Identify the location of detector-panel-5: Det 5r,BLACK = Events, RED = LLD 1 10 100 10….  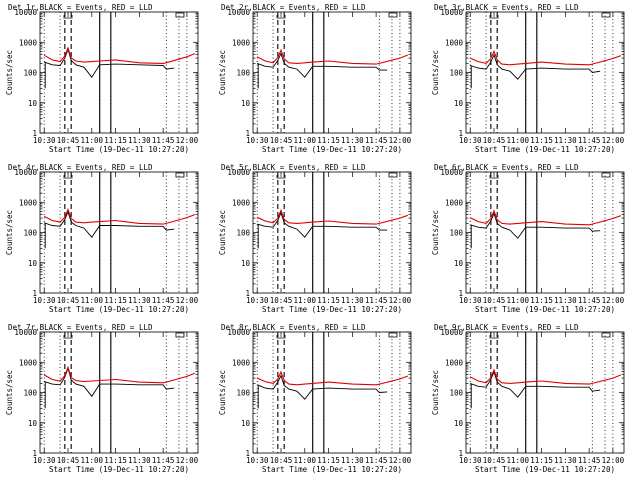
(315, 238).